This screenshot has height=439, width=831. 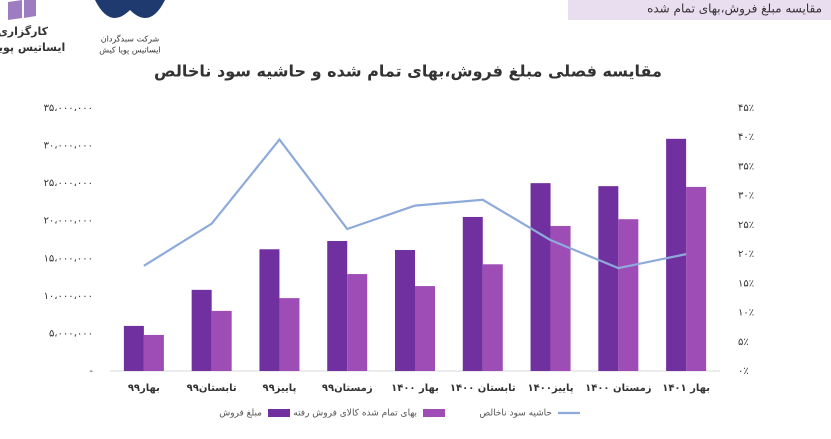 What do you see at coordinates (68, 296) in the screenshot?
I see `y-tick-label: ۱۰،۰۰۰،۰۰۰` at bounding box center [68, 296].